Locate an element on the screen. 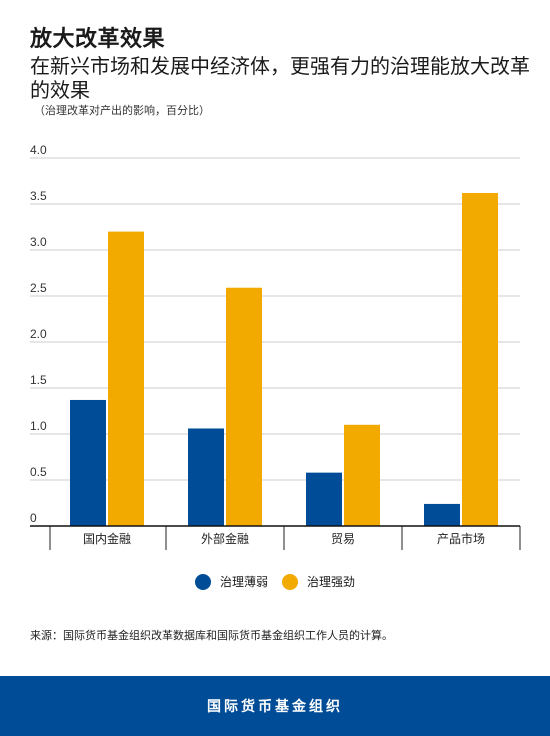  y-tick-label: 1.5 is located at coordinates (38, 380).